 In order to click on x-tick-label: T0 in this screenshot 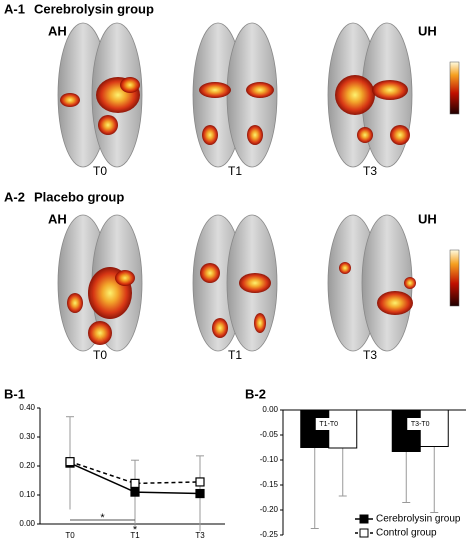, I will do `click(70, 535)`.